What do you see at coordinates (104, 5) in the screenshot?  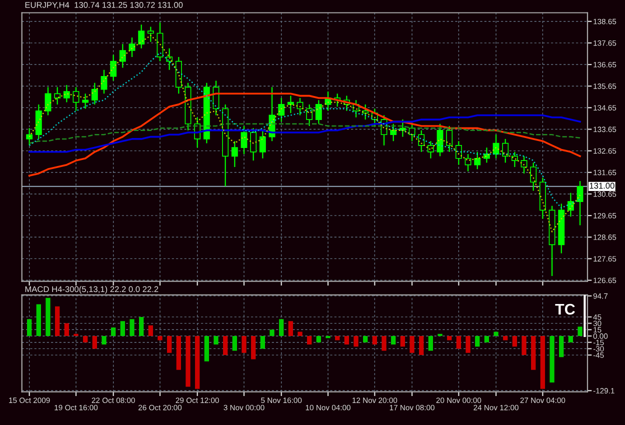 I see `chart-title: EURJPY,H4 130.74 131.25 130.72 131.00` at bounding box center [104, 5].